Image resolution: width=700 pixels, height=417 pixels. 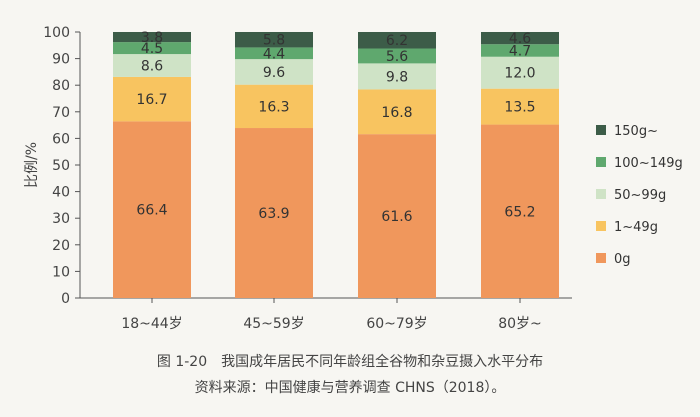 I want to click on figure-caption: 图 1-20 我国成年居民不同年龄组全谷物和杂豆摄入水平分布, so click(x=350, y=362).